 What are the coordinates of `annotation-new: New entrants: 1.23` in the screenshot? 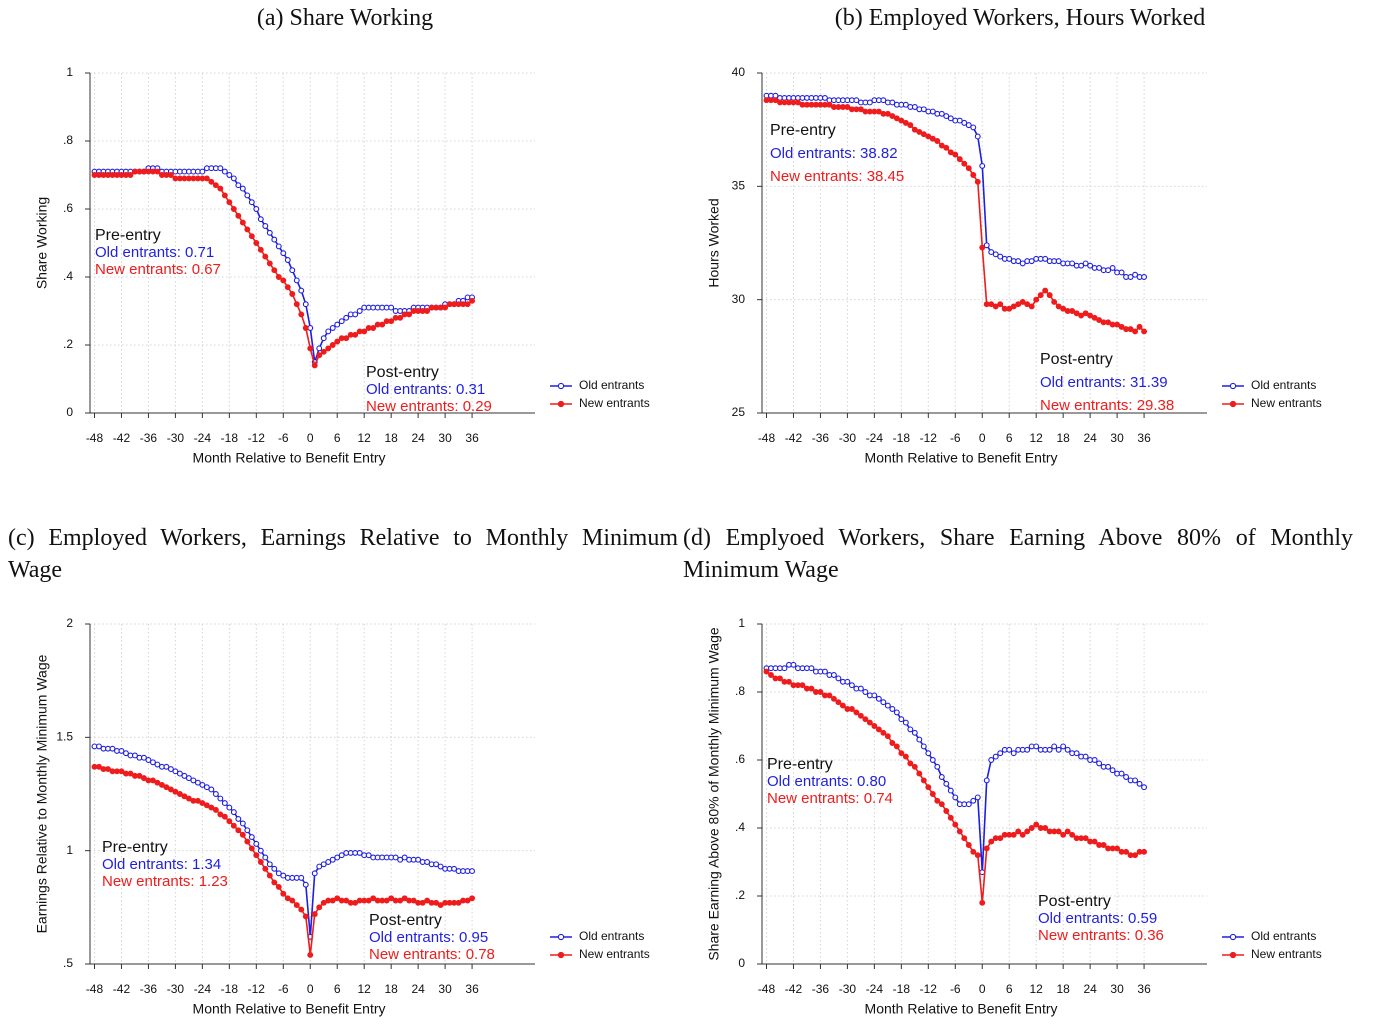 It's located at (165, 881).